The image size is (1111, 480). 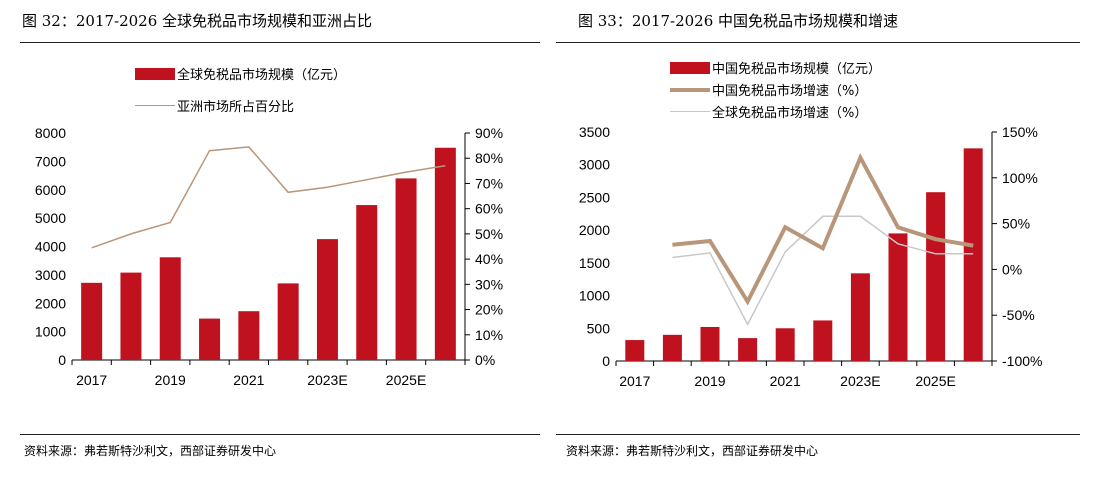 What do you see at coordinates (1018, 315) in the screenshot?
I see `y2-tick-label: -50%` at bounding box center [1018, 315].